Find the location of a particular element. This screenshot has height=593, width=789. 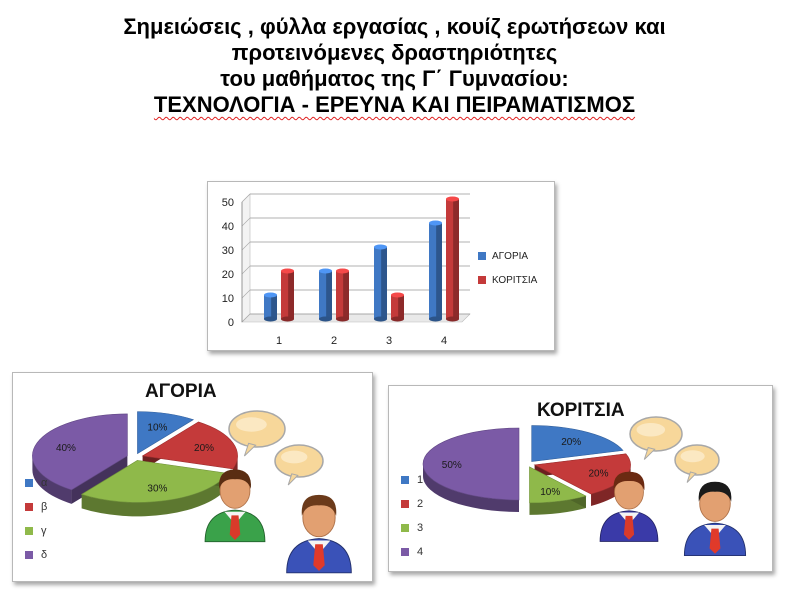

pie-data-label: 50% is located at coordinates (452, 465).